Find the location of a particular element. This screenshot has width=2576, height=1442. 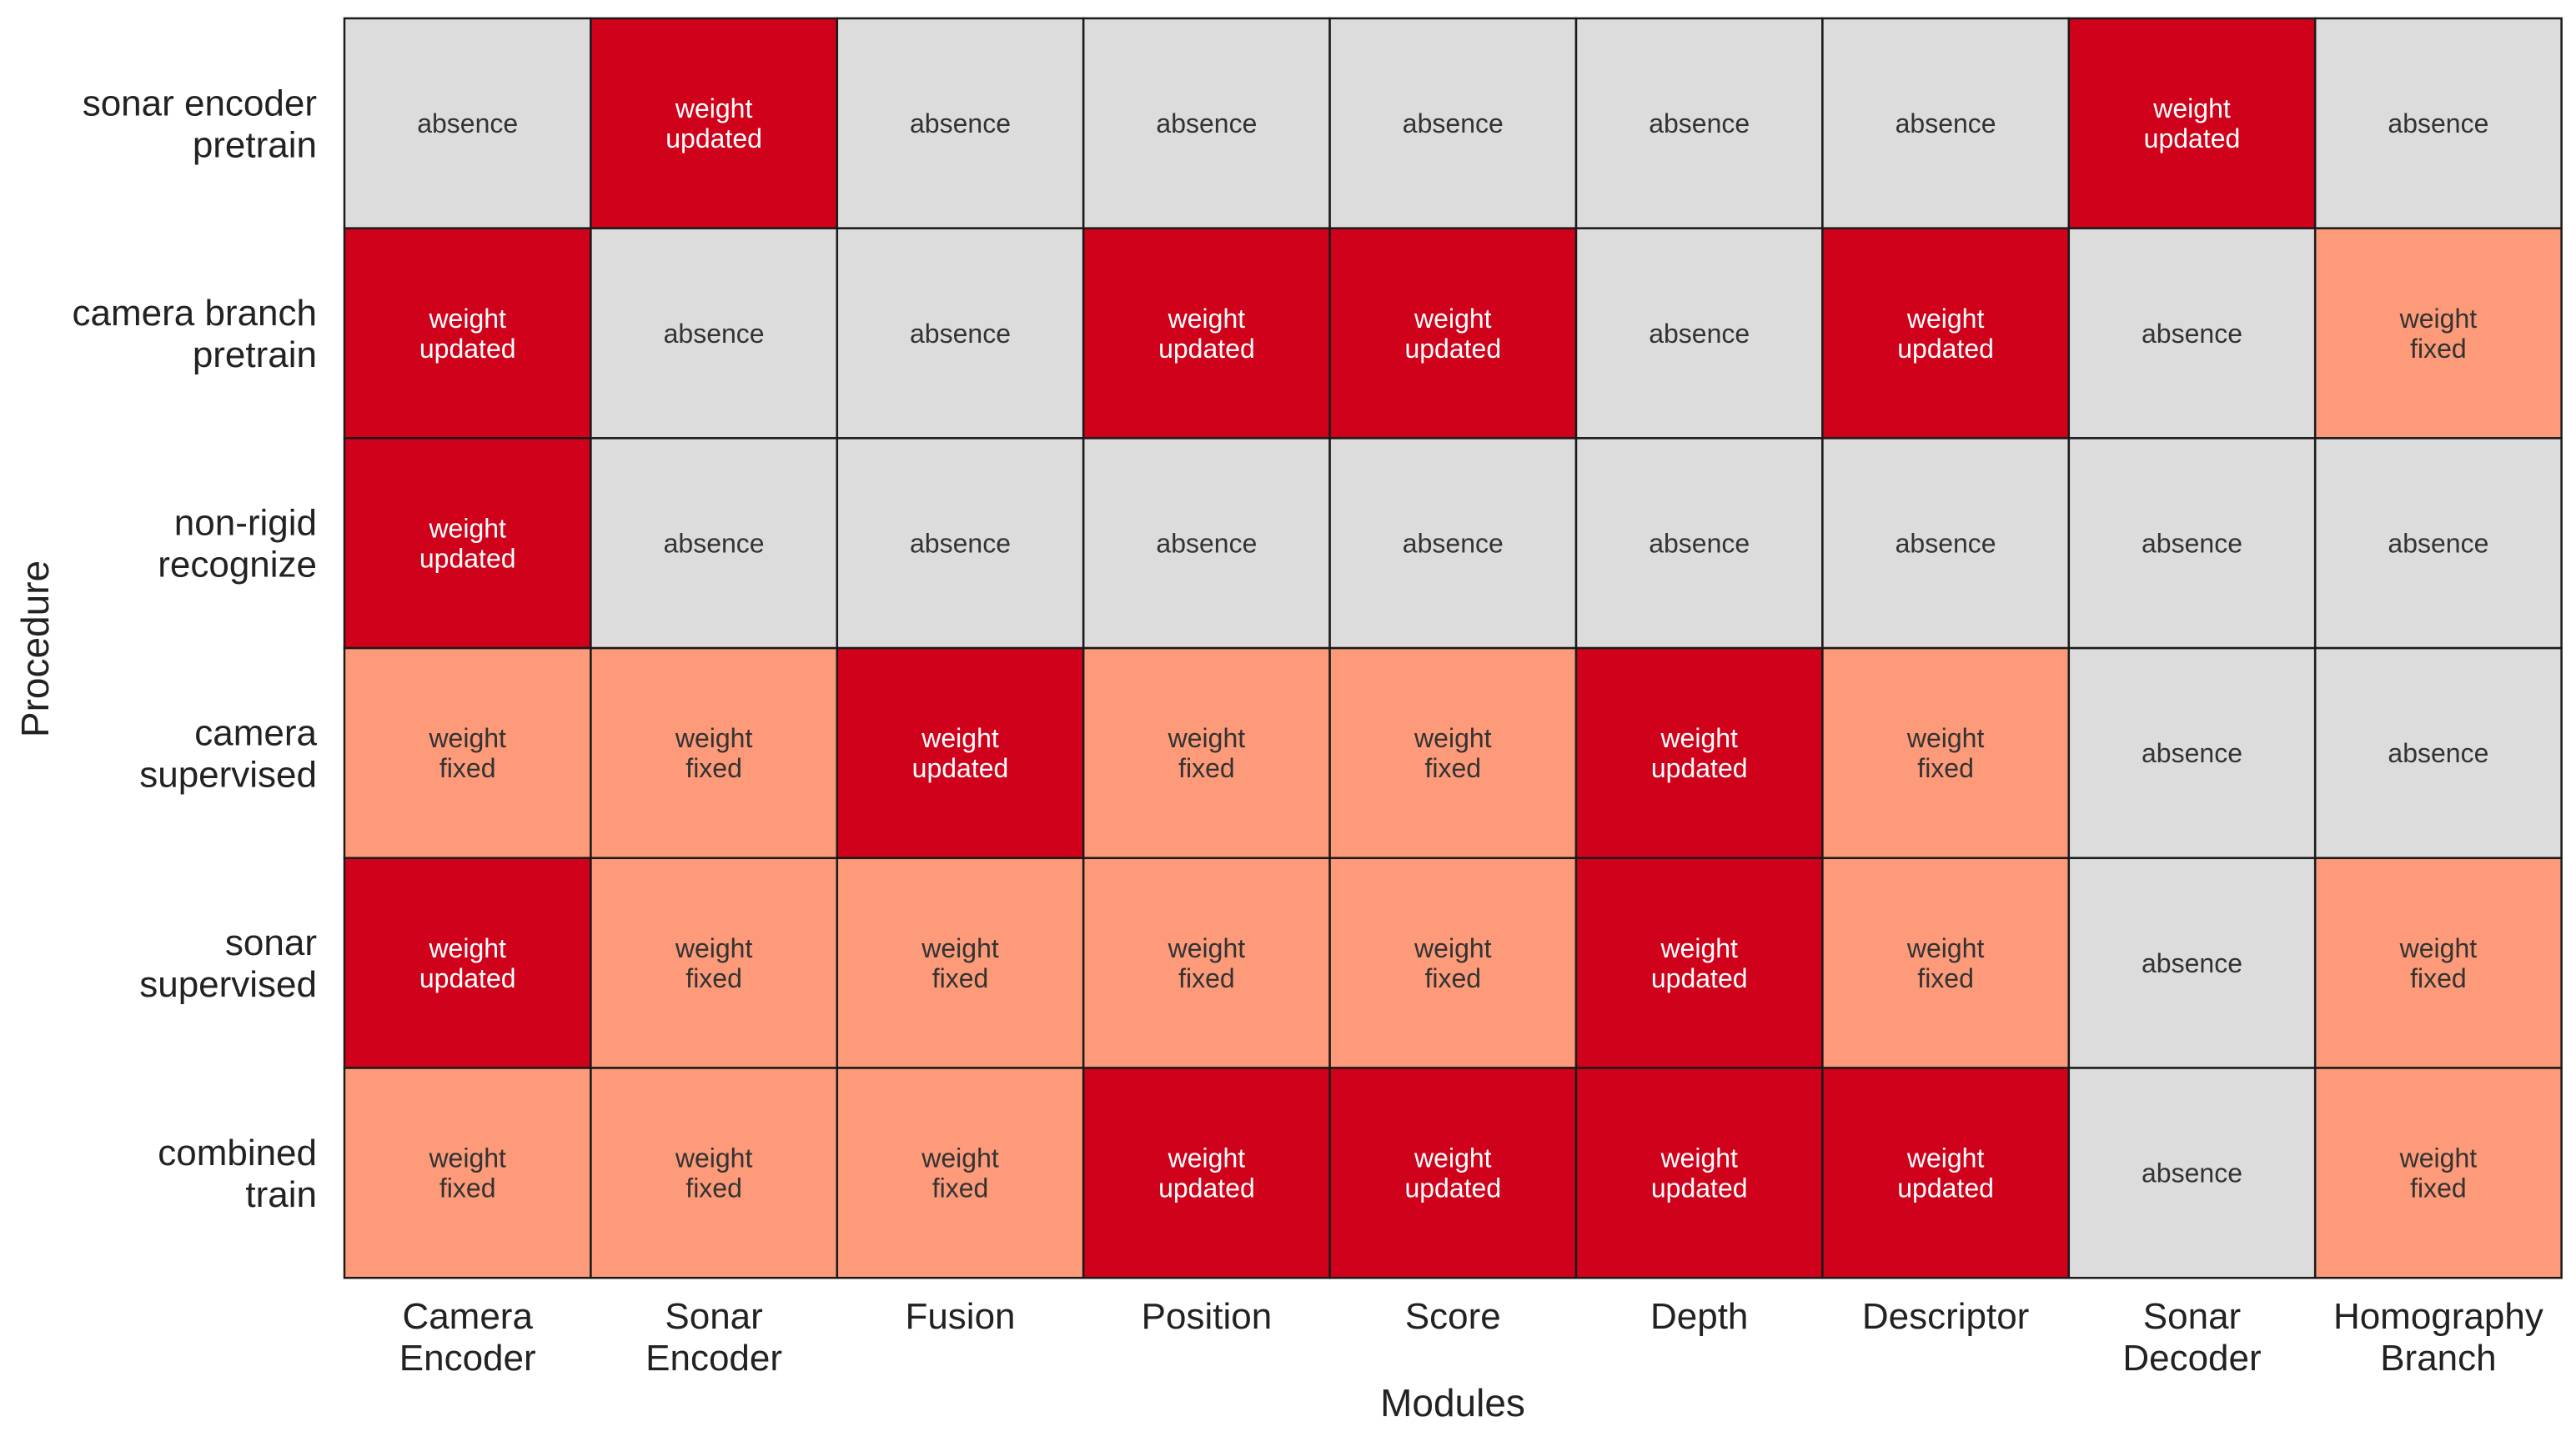

cell-camera-supervised-sonar-decoder: absence is located at coordinates (2192, 753).